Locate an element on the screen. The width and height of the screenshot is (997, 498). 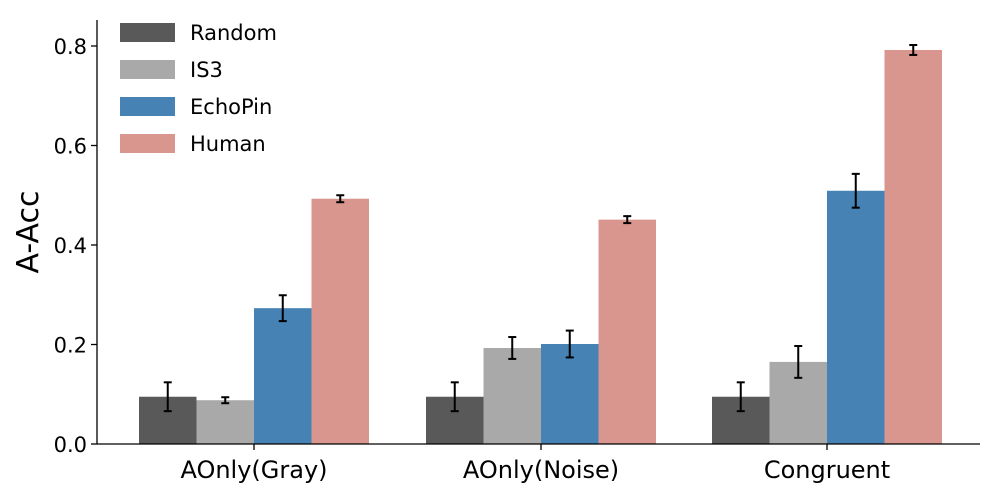
y-tick-label: 0.8 is located at coordinates (70, 47).